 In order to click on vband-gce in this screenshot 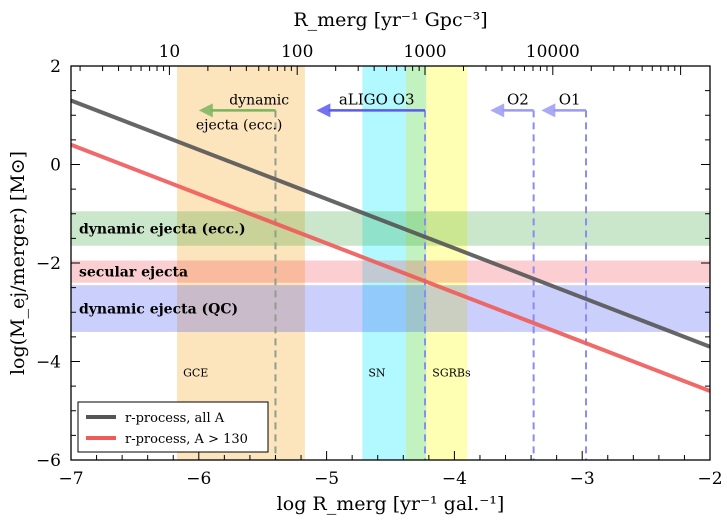, I will do `click(241, 263)`.